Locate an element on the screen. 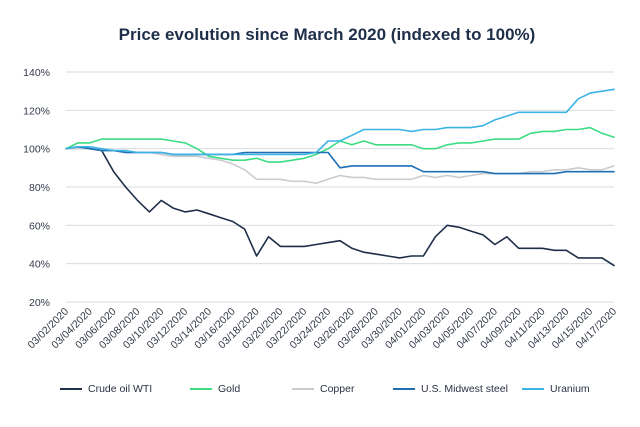  y-axis-ticks: 20% 40% 60% 80% 100% 120% 140% is located at coordinates (36, 188).